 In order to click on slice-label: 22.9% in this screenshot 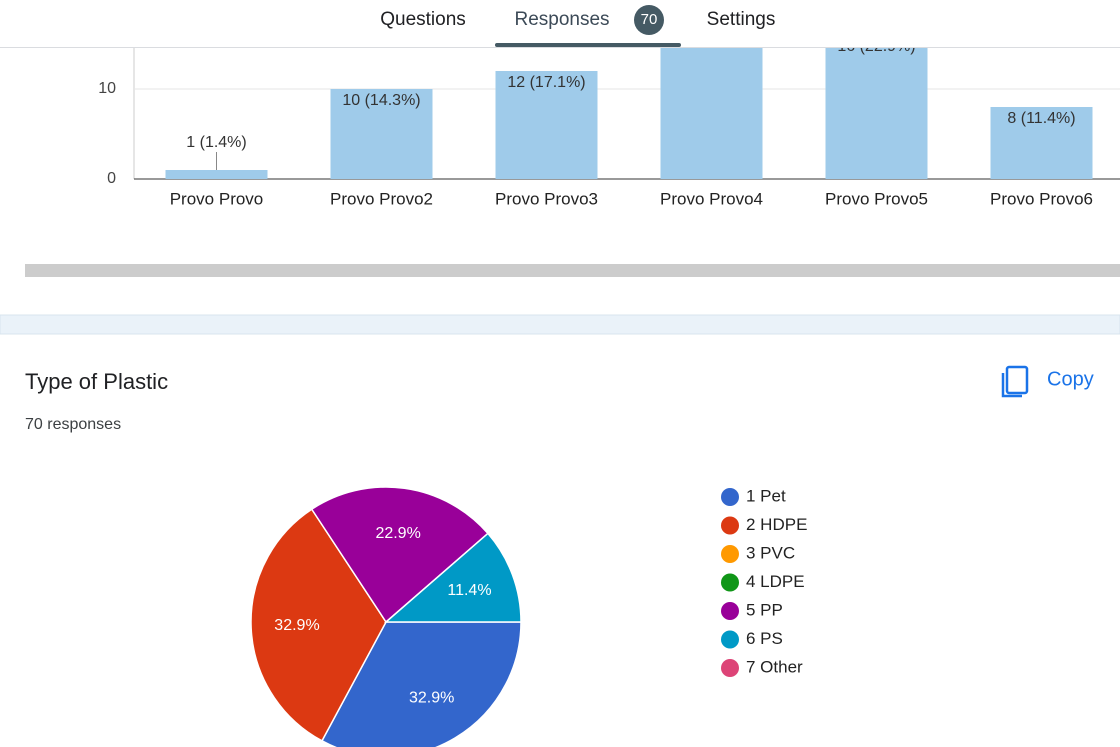, I will do `click(397, 533)`.